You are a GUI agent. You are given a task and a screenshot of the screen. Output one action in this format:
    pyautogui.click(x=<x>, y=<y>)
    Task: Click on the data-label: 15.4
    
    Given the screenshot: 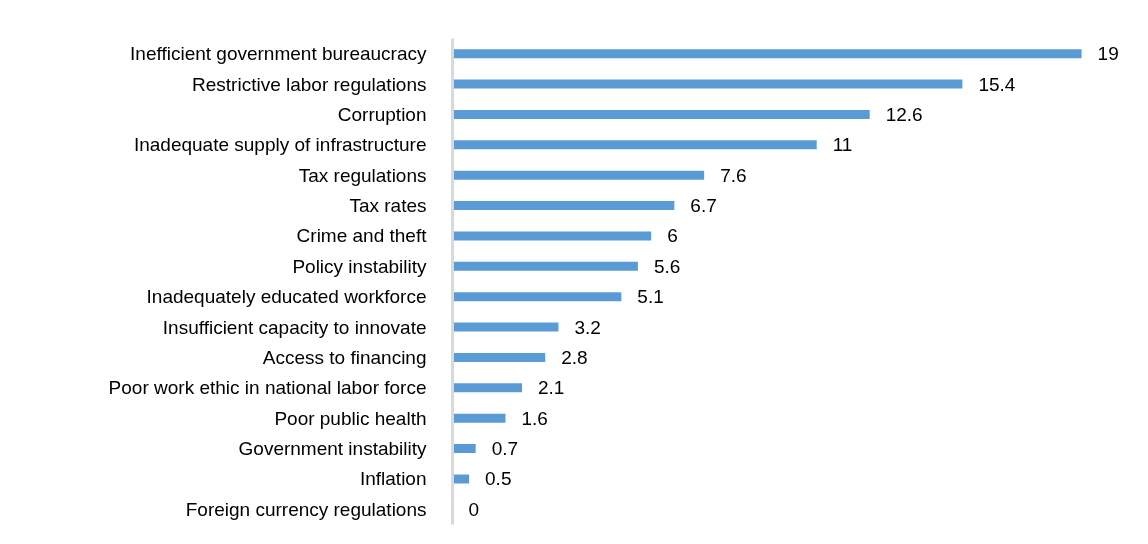 What is the action you would take?
    pyautogui.click(x=997, y=84)
    